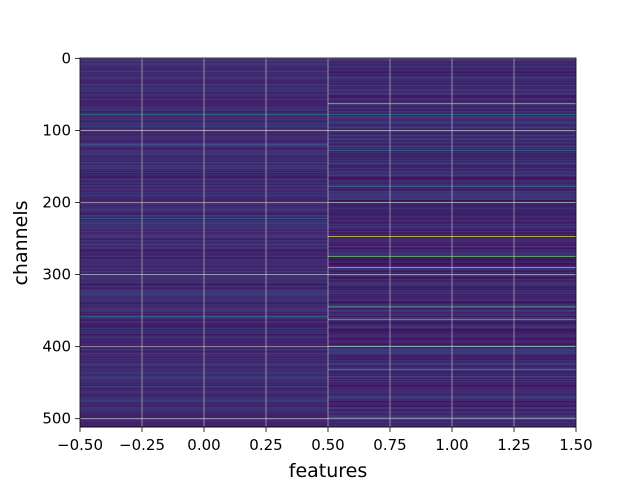 The height and width of the screenshot is (480, 640). I want to click on x-tick-label: −0.25, so click(142, 445).